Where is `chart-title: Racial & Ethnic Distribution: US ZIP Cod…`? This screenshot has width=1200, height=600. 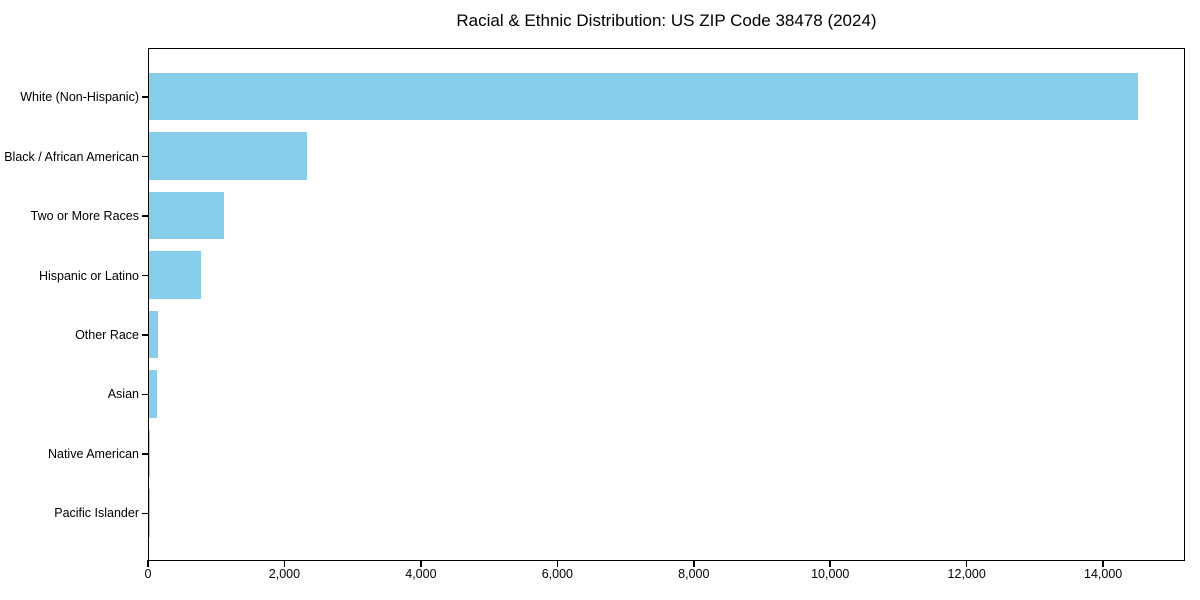
chart-title: Racial & Ethnic Distribution: US ZIP Cod… is located at coordinates (666, 20).